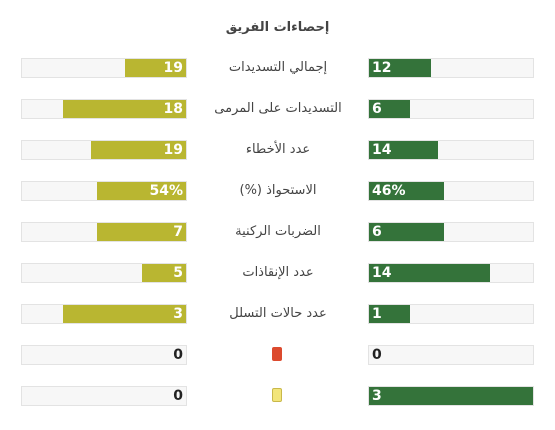  What do you see at coordinates (278, 190) in the screenshot?
I see `stat-label: الاستحواذ (%)` at bounding box center [278, 190].